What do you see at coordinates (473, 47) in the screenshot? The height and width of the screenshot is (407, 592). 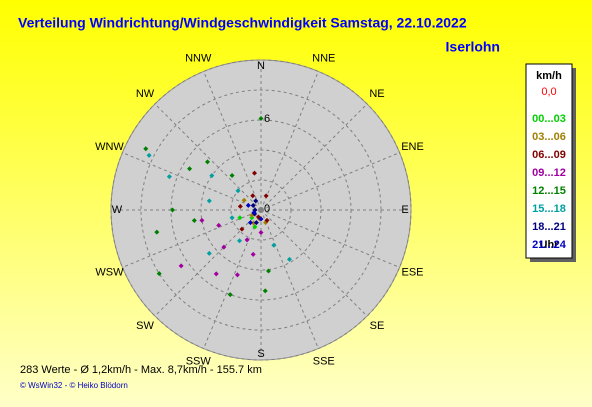 I see `chart-subtitle: Iserlohn` at bounding box center [473, 47].